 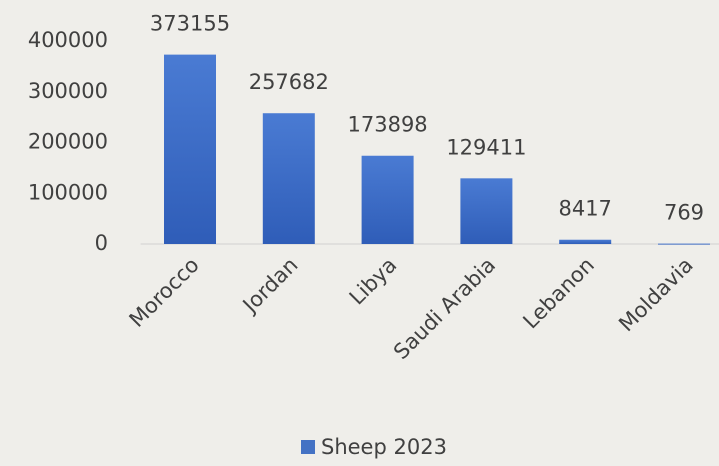 I want to click on data-label: 373155, so click(x=190, y=24).